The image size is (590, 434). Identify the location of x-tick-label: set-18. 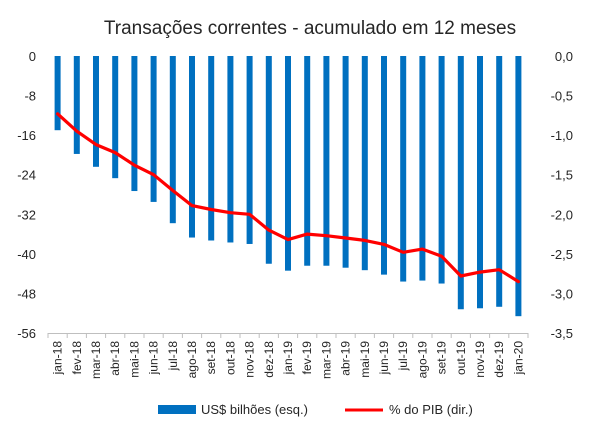
(211, 358).